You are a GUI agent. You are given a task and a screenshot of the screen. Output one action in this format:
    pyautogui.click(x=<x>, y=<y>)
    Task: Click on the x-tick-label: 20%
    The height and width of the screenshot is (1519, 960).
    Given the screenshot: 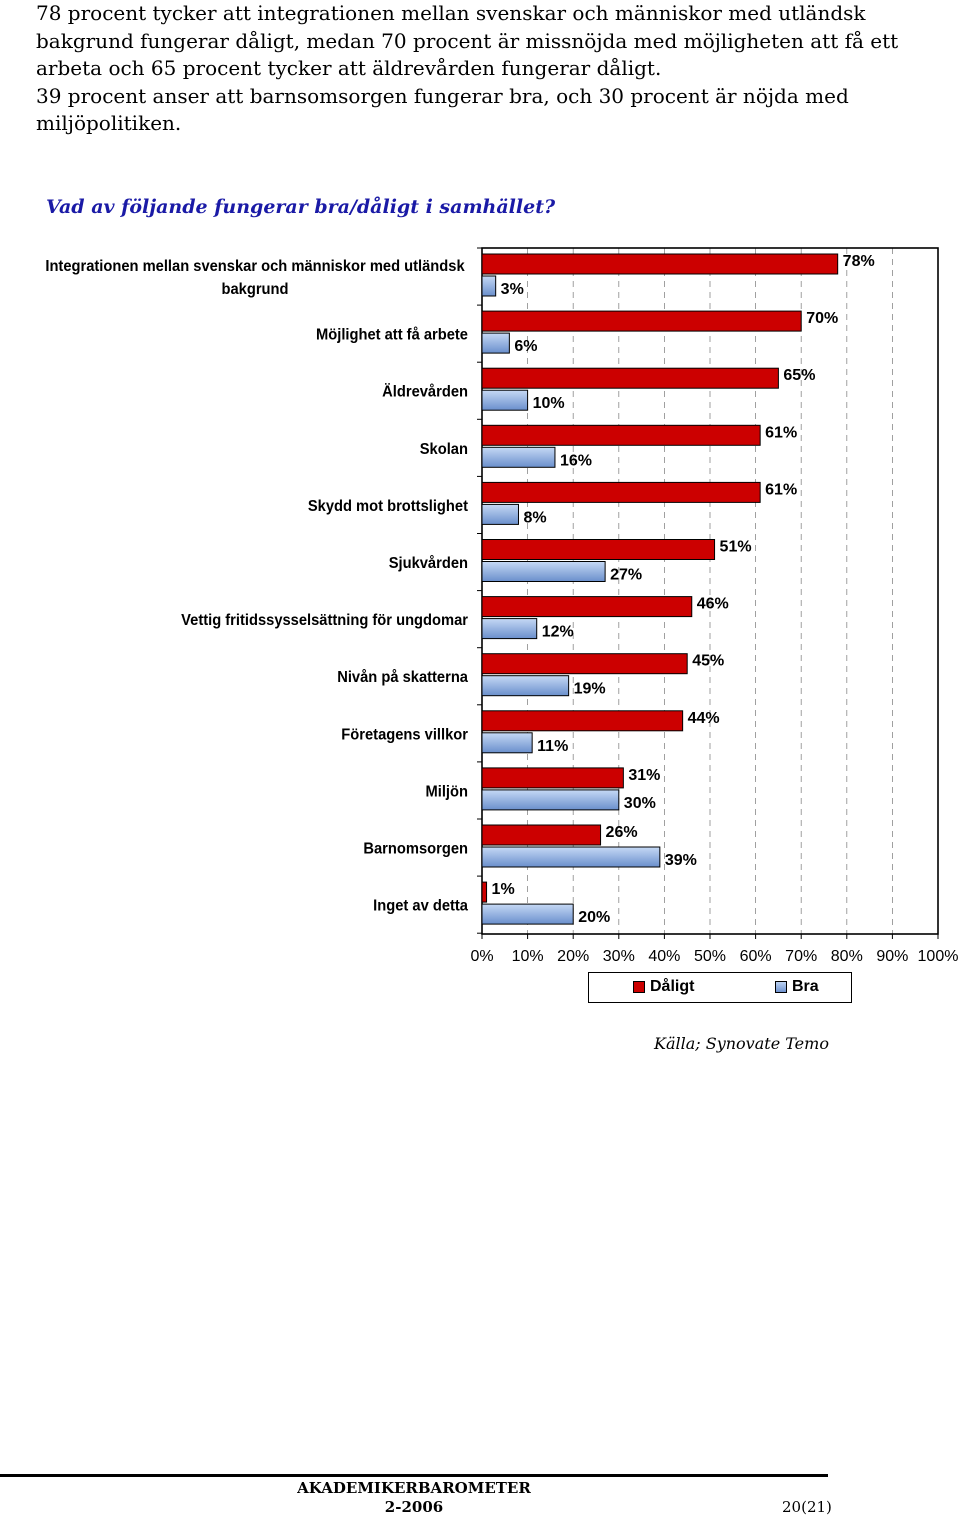 What is the action you would take?
    pyautogui.click(x=573, y=956)
    